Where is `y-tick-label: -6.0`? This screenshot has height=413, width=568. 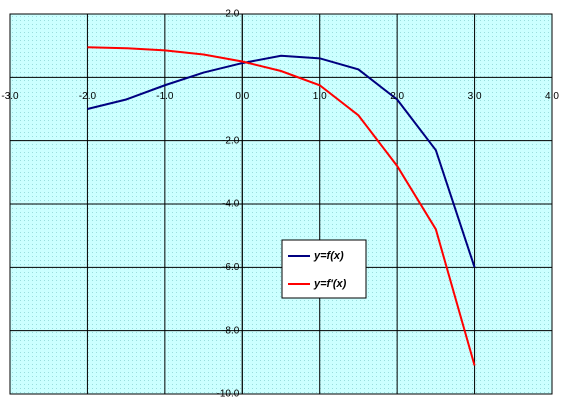
y-tick-label: -6.0 is located at coordinates (231, 267).